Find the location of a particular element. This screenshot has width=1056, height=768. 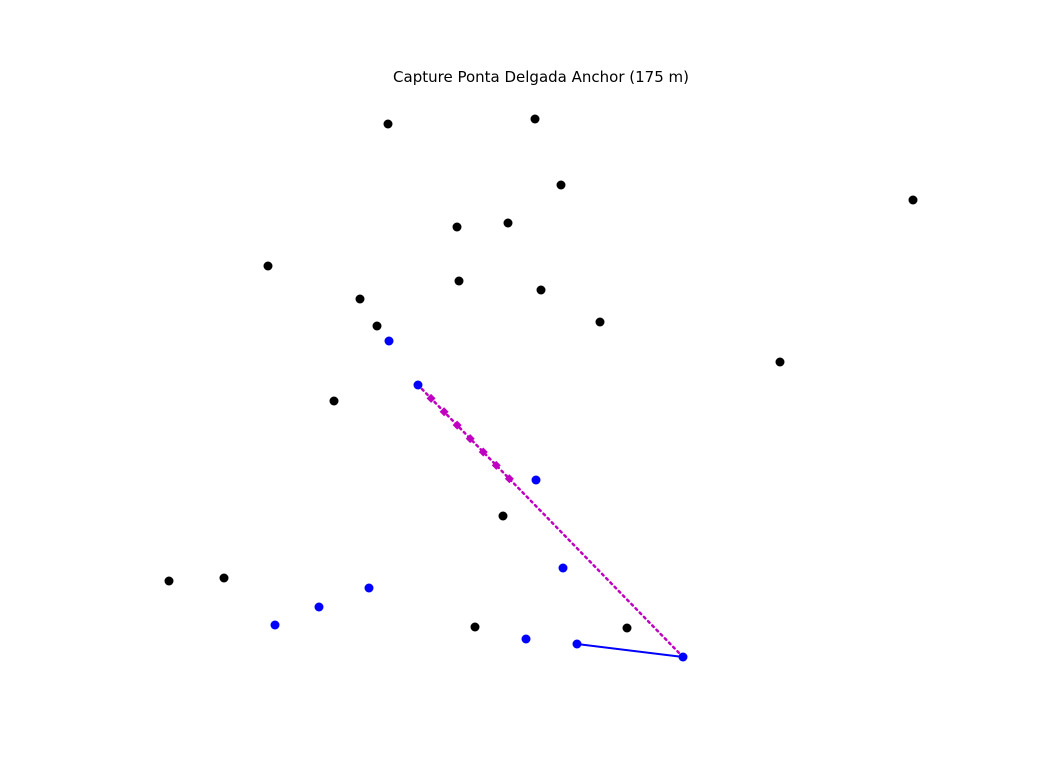

objective-title: Capture Ponta Delgada Anchor (175 m) is located at coordinates (541, 77).